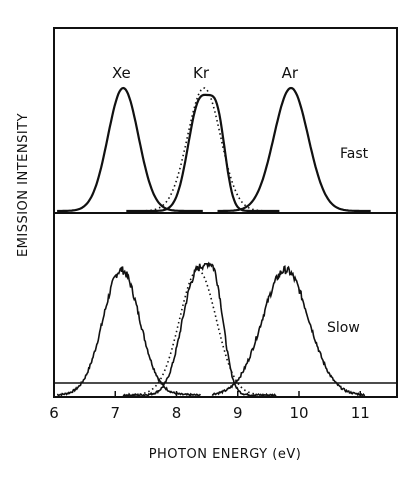 Image resolution: width=418 pixels, height=497 pixels. Describe the element at coordinates (23, 185) in the screenshot. I see `y-axis-label: EMISSION INTENSITY` at that location.